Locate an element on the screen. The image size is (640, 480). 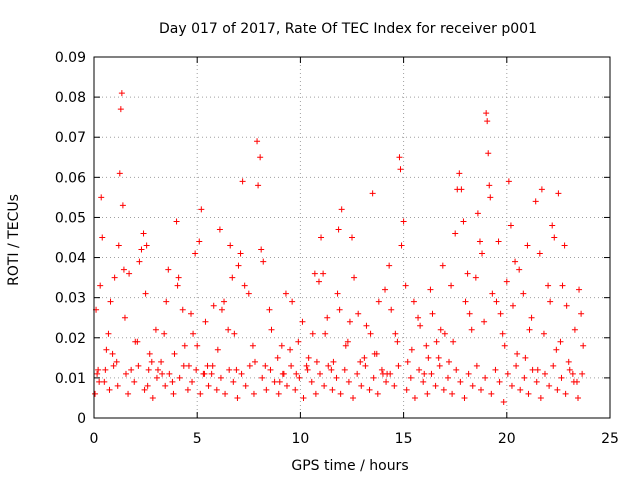
y-tick-label: 0.08 is located at coordinates (70, 98).